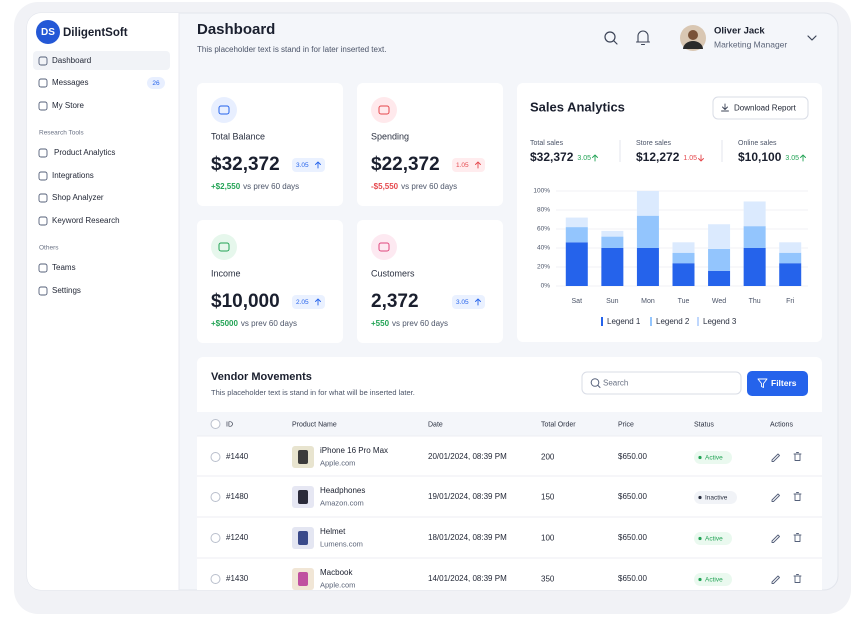  What do you see at coordinates (245, 301) in the screenshot?
I see `card-value: $10,000` at bounding box center [245, 301].